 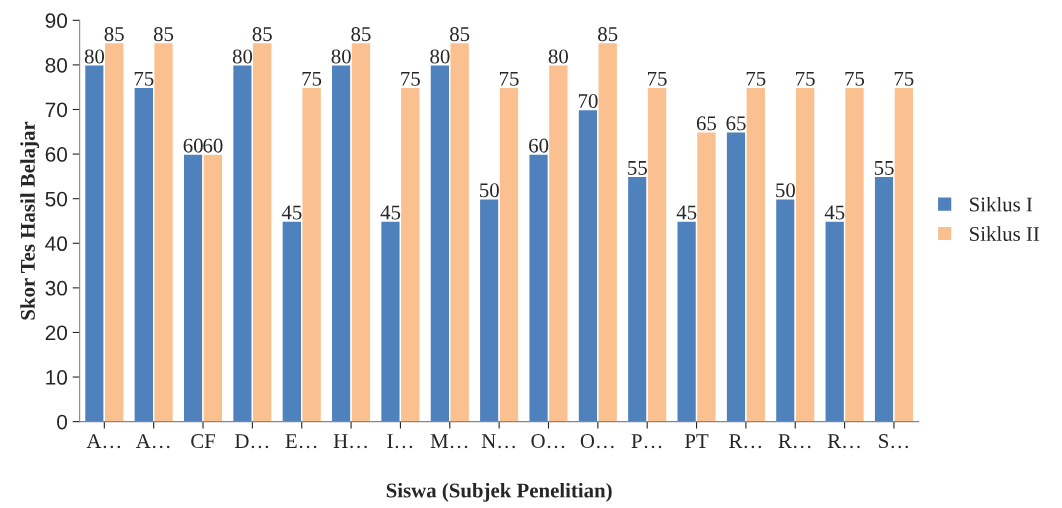 I want to click on legend-label: Siklus I, so click(x=1001, y=204).